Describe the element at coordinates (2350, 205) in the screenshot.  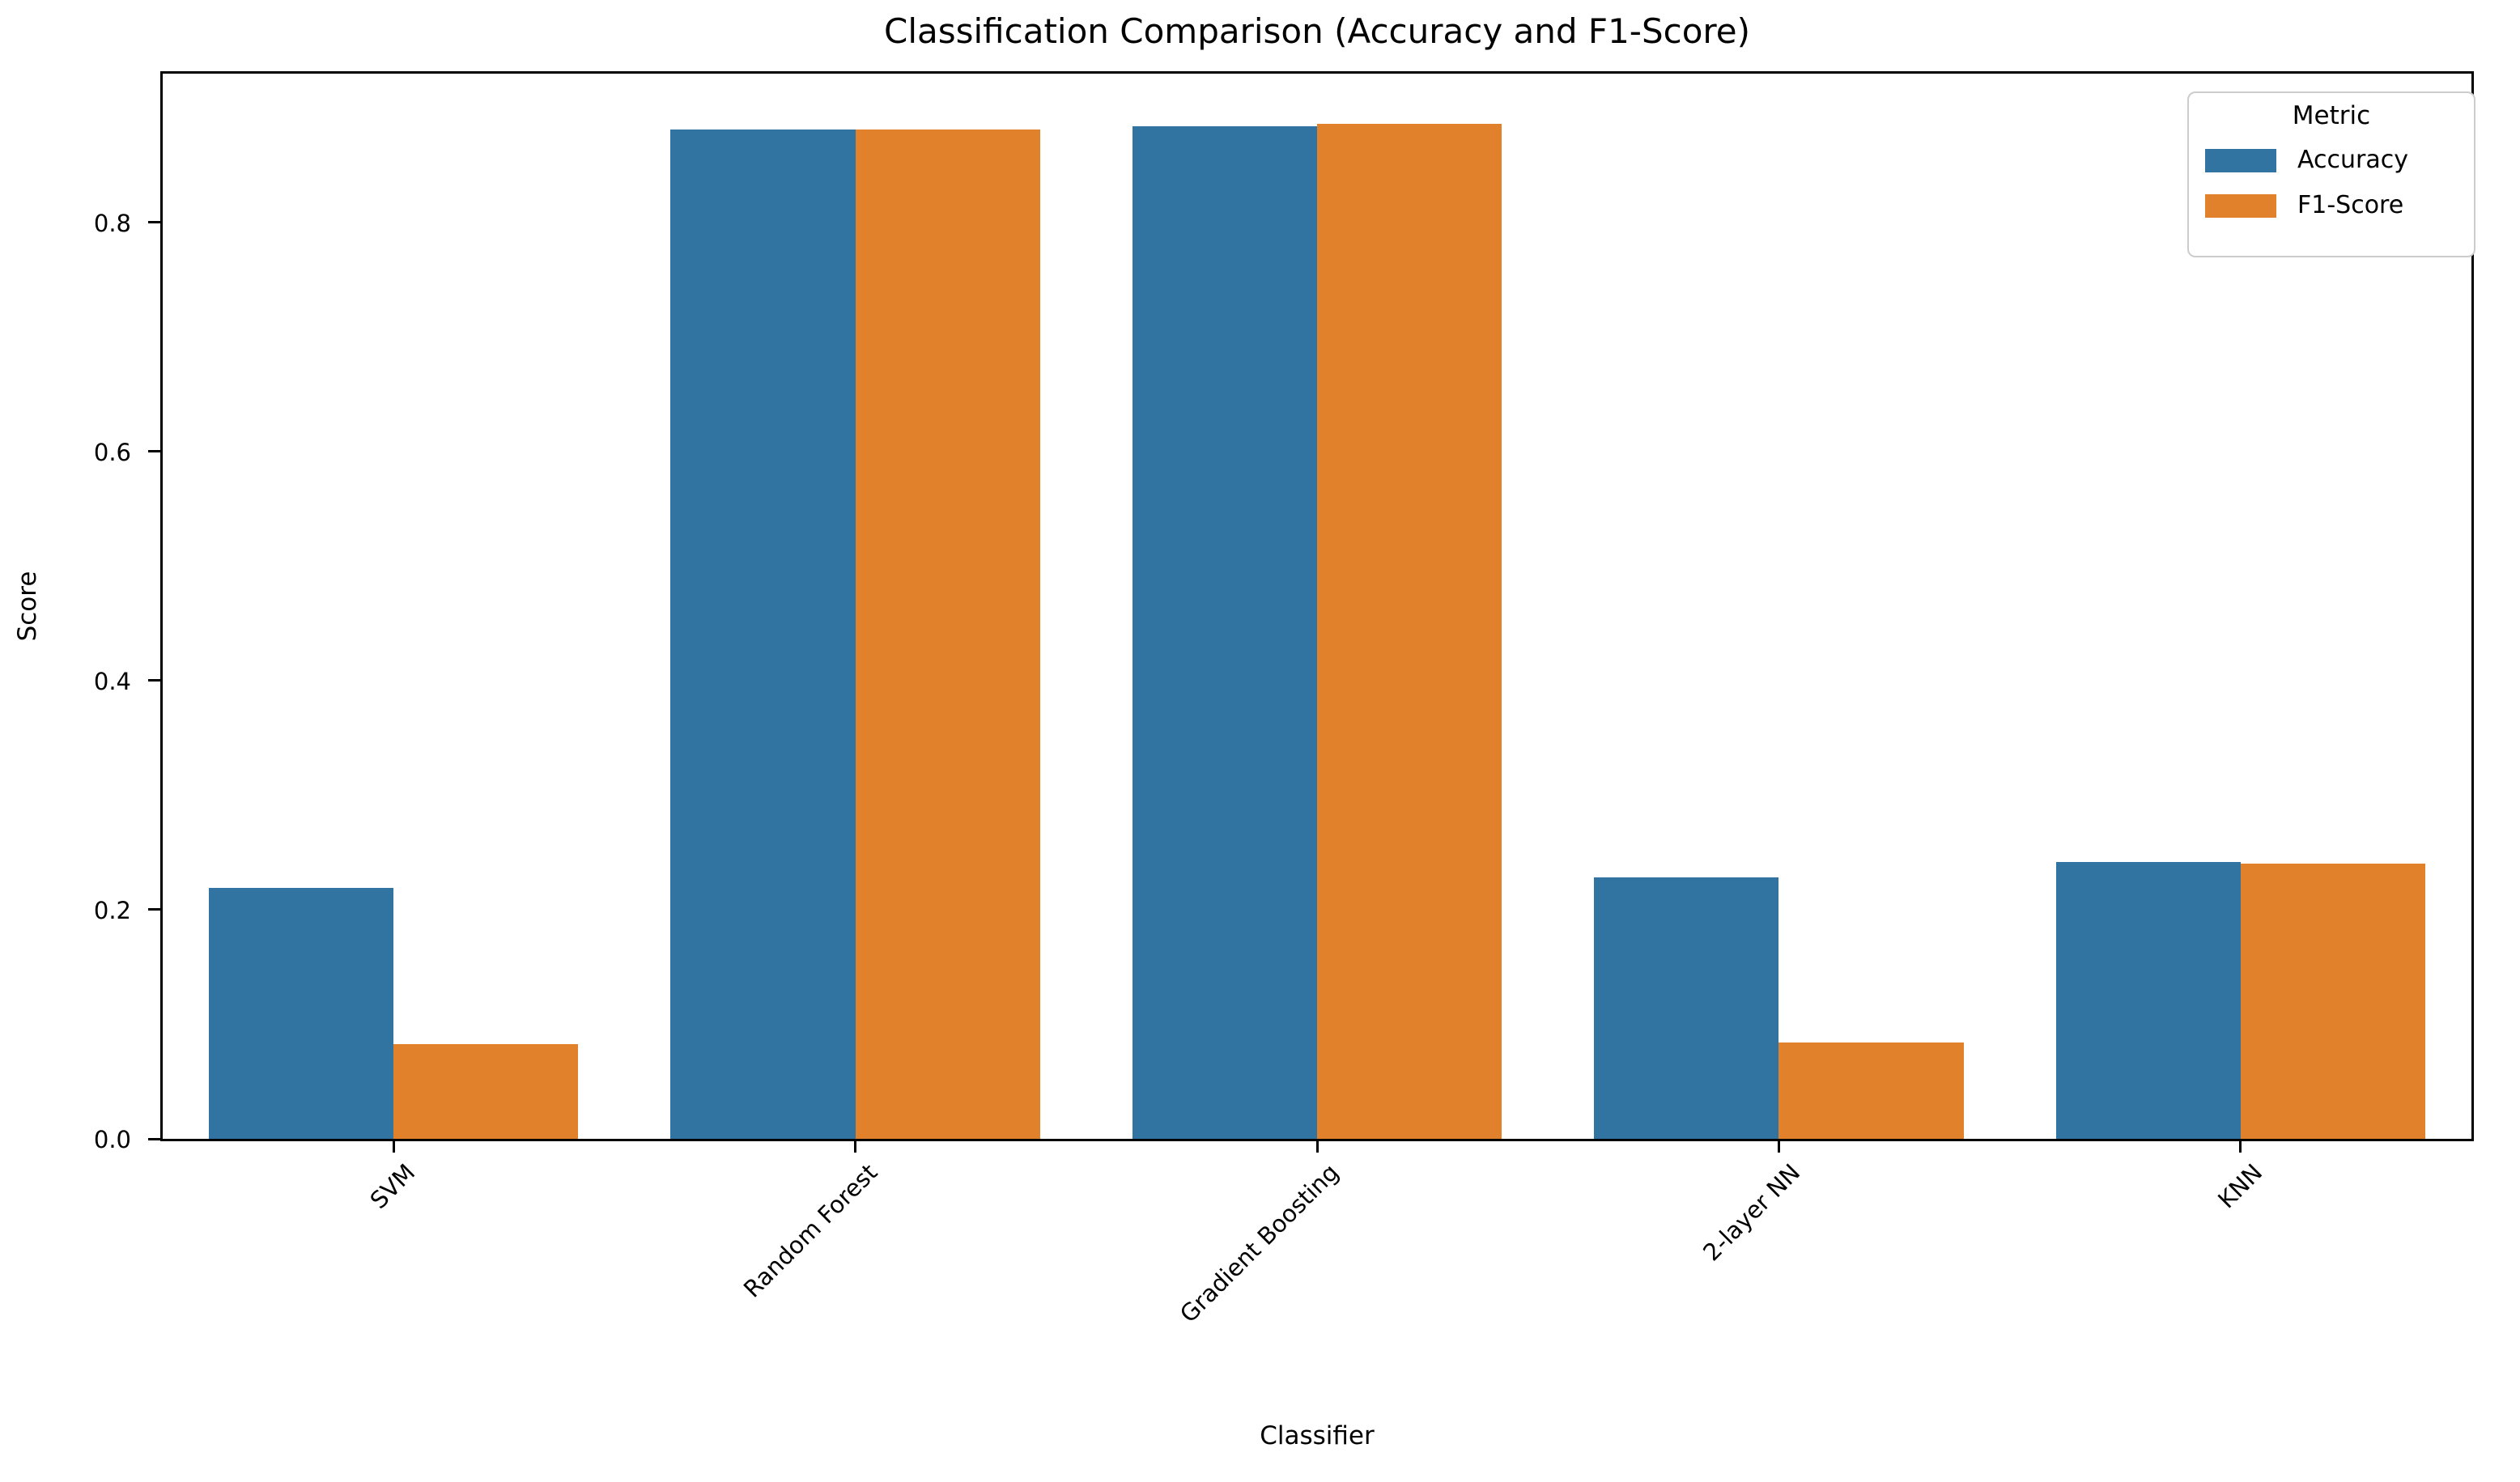
I see `legend-label-f1-score: F1-Score` at that location.